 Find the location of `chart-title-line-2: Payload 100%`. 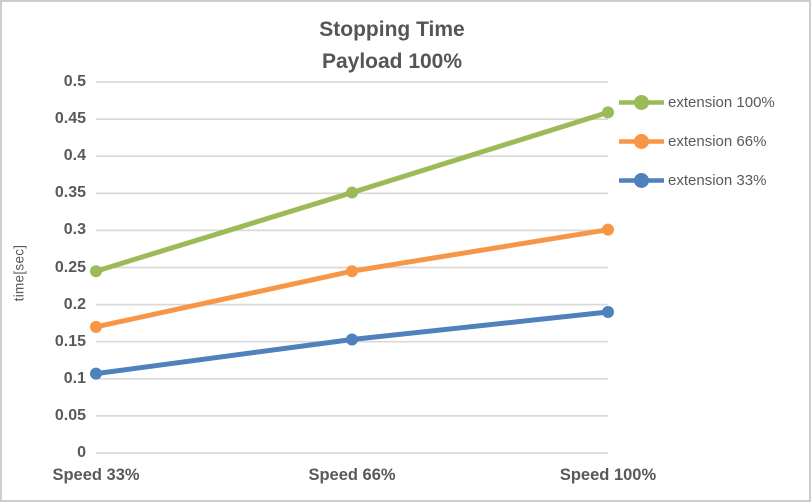

chart-title-line-2: Payload 100% is located at coordinates (392, 61).